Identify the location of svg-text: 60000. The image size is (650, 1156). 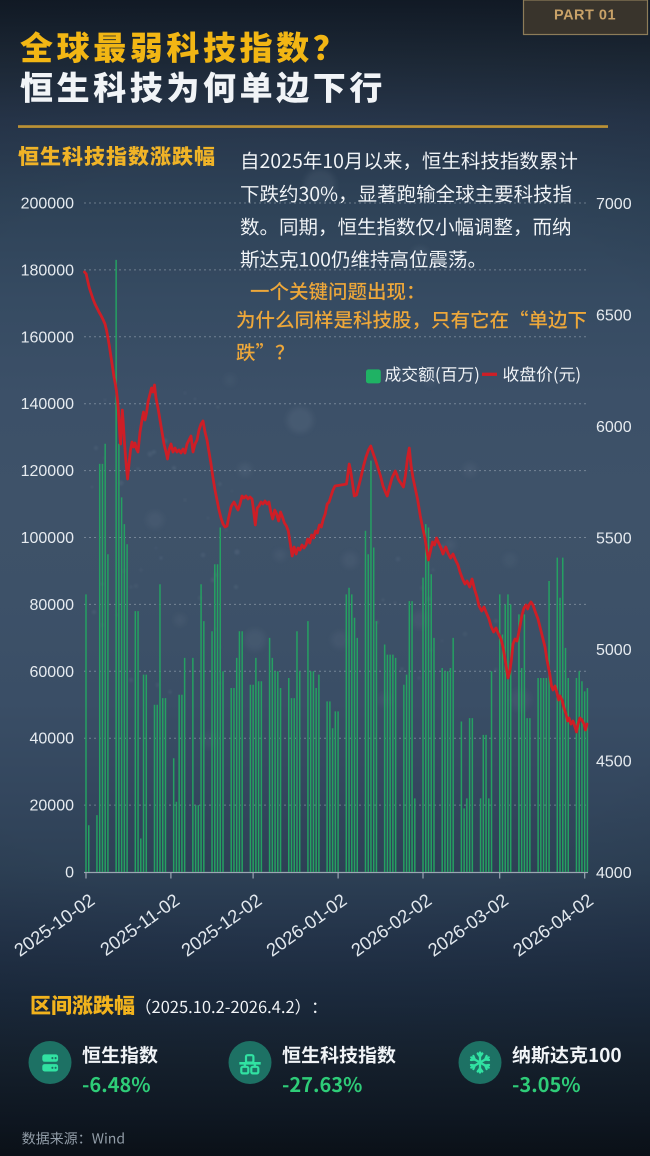
(52, 672).